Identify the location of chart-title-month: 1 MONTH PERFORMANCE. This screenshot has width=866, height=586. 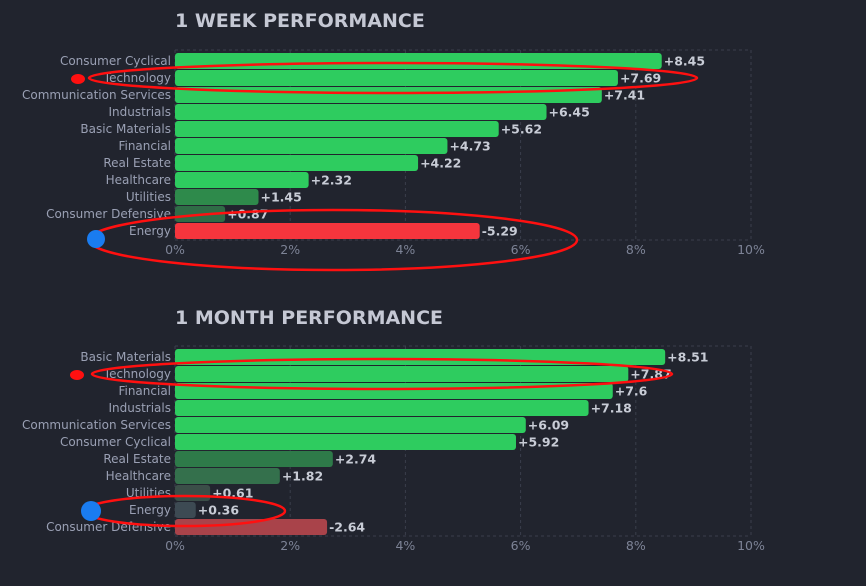
(309, 318).